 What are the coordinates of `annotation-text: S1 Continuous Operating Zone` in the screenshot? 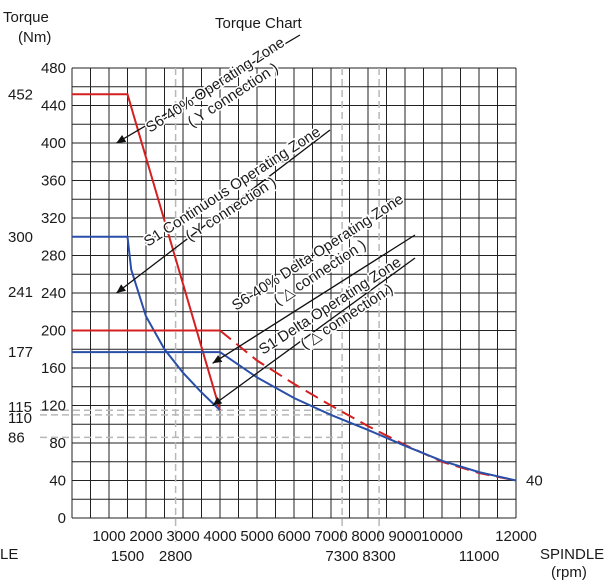 It's located at (232, 186).